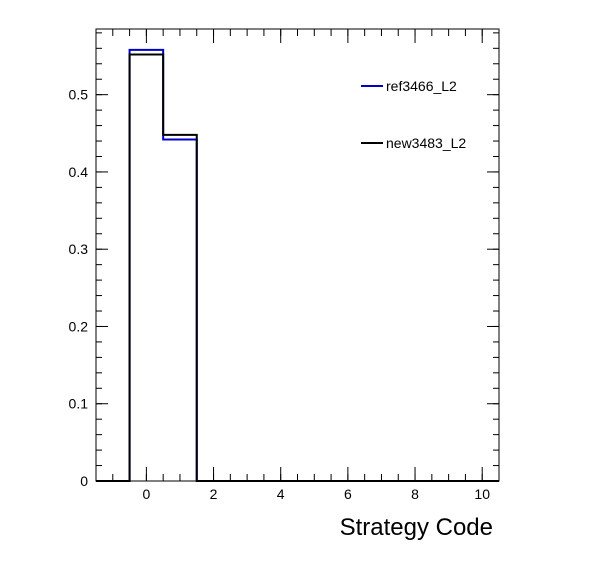 The height and width of the screenshot is (572, 596). I want to click on y-tick-label: 0.2, so click(79, 326).